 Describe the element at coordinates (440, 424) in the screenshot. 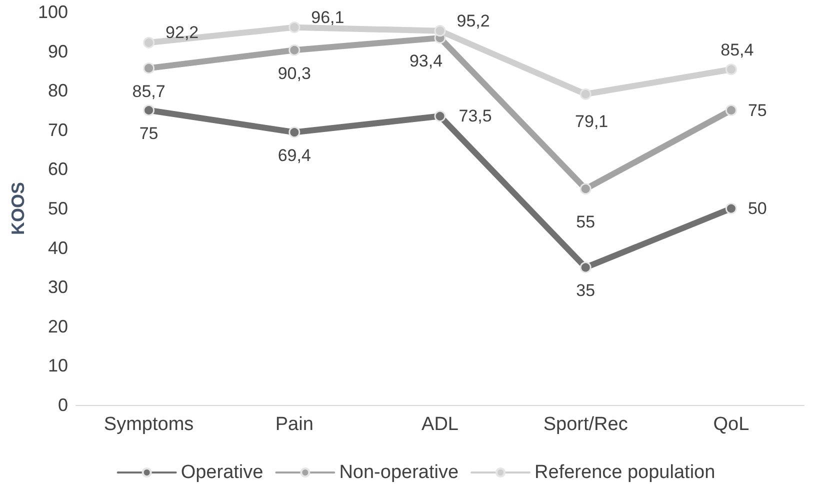

I see `x-tick-label: ADL` at that location.